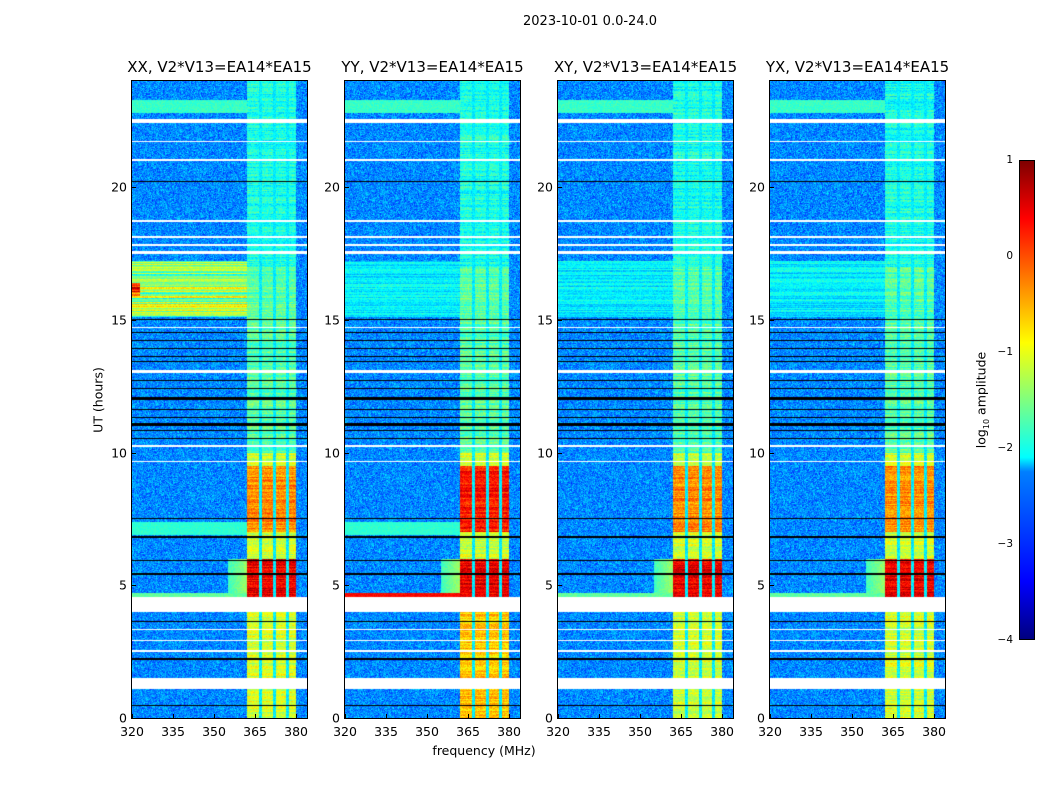 The image size is (1050, 800). What do you see at coordinates (1005, 544) in the screenshot?
I see `colorbar-tick-label: −3` at bounding box center [1005, 544].